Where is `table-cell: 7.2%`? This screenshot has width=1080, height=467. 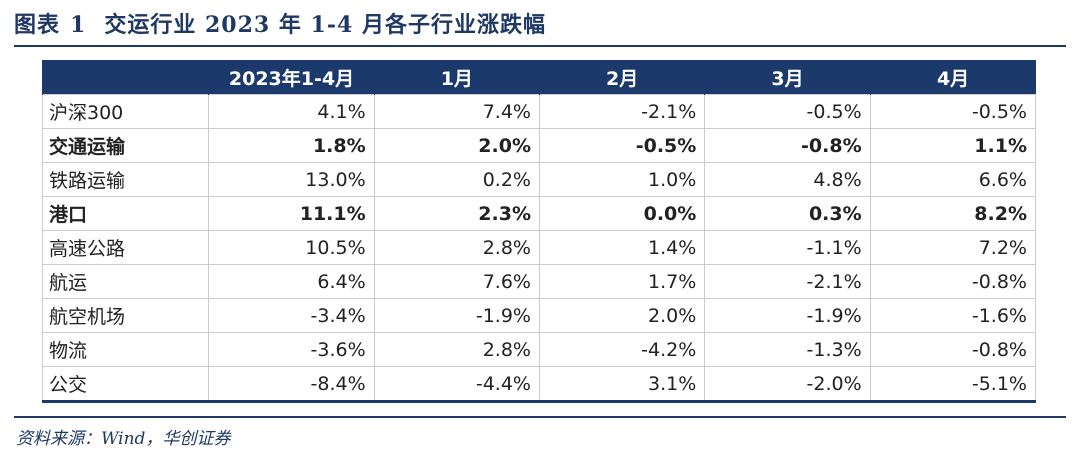 table-cell: 7.2% is located at coordinates (953, 247).